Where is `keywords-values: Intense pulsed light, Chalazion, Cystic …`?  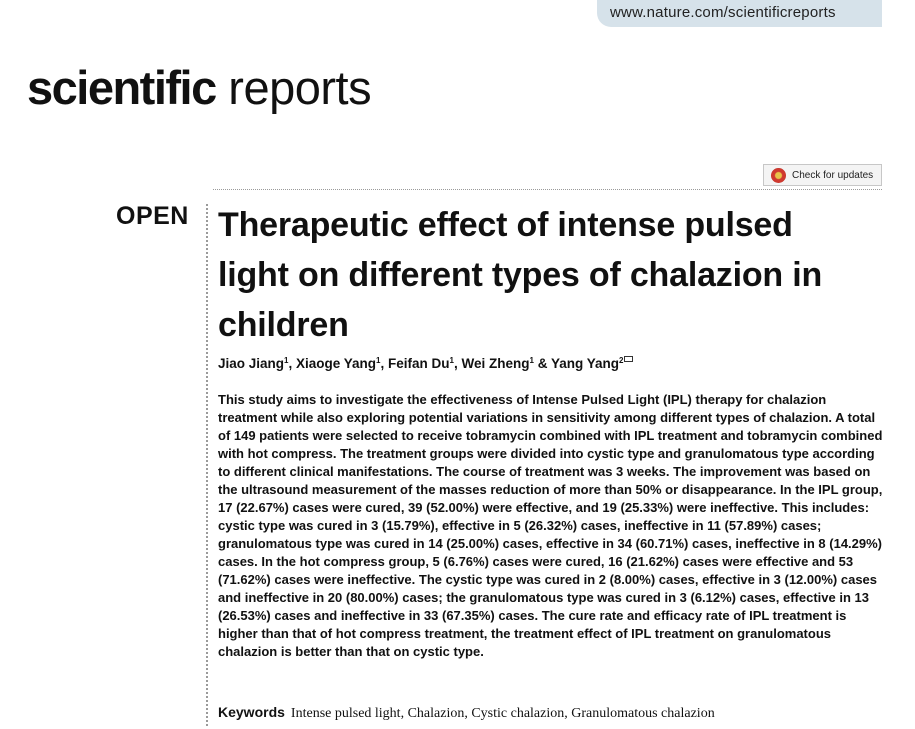
keywords-values: Intense pulsed light, Chalazion, Cystic … is located at coordinates (502, 713).